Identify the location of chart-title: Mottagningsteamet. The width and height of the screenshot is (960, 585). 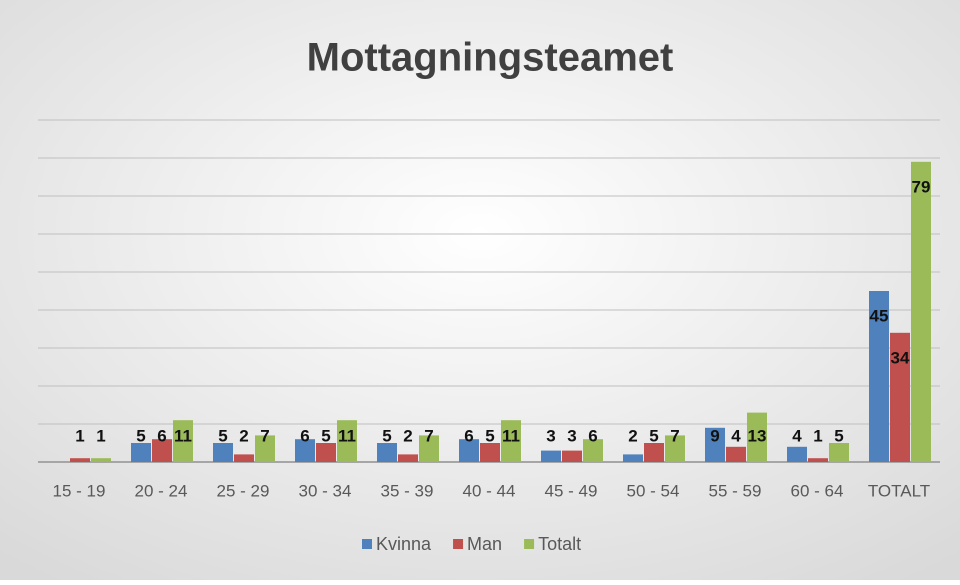
(490, 58).